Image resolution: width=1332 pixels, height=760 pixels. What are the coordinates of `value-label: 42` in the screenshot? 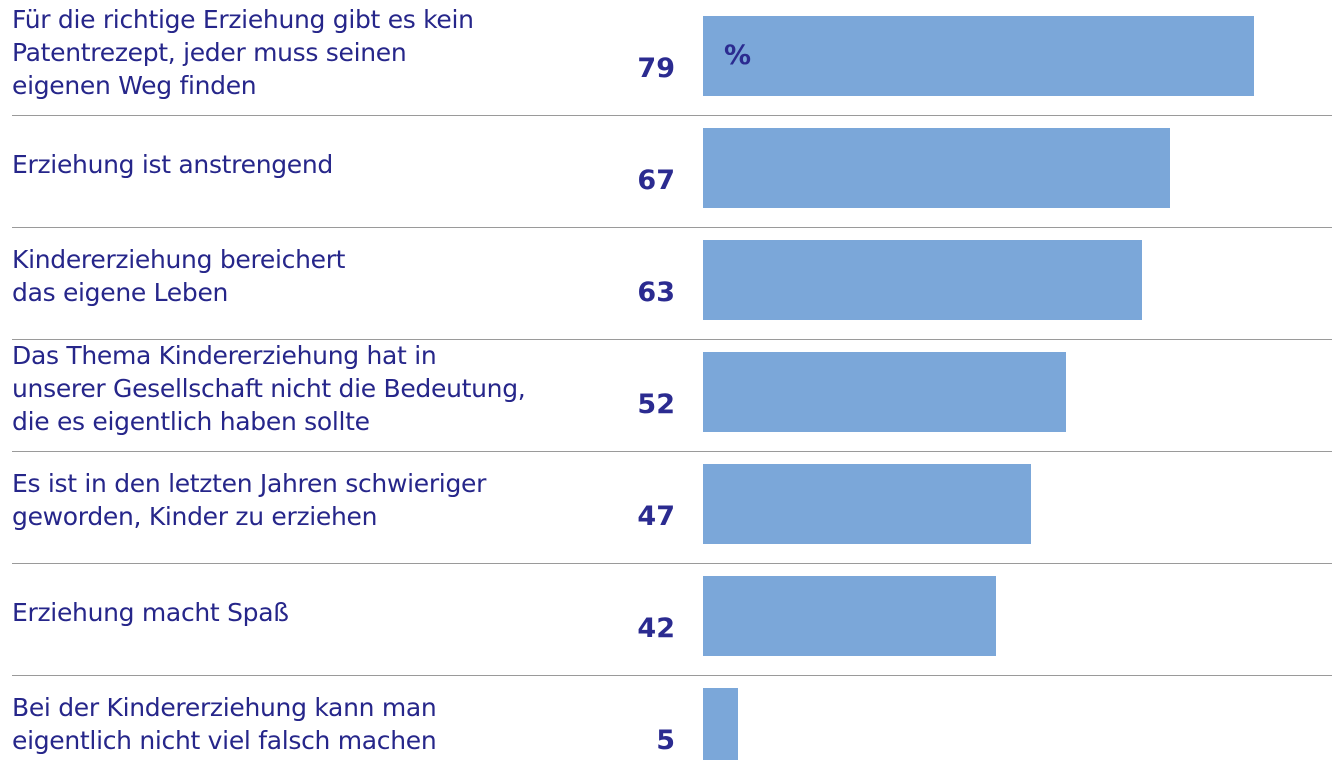 It's located at (656, 628).